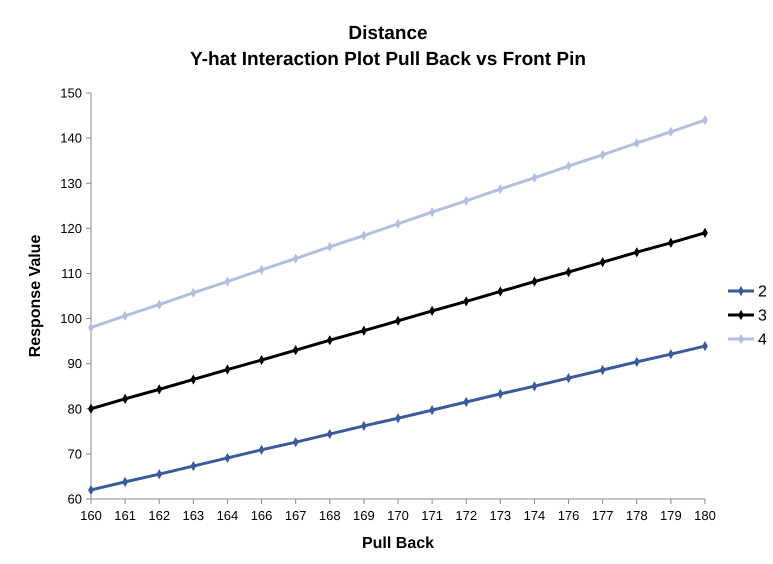 This screenshot has width=773, height=564. I want to click on x-tick-label: 178, so click(637, 515).